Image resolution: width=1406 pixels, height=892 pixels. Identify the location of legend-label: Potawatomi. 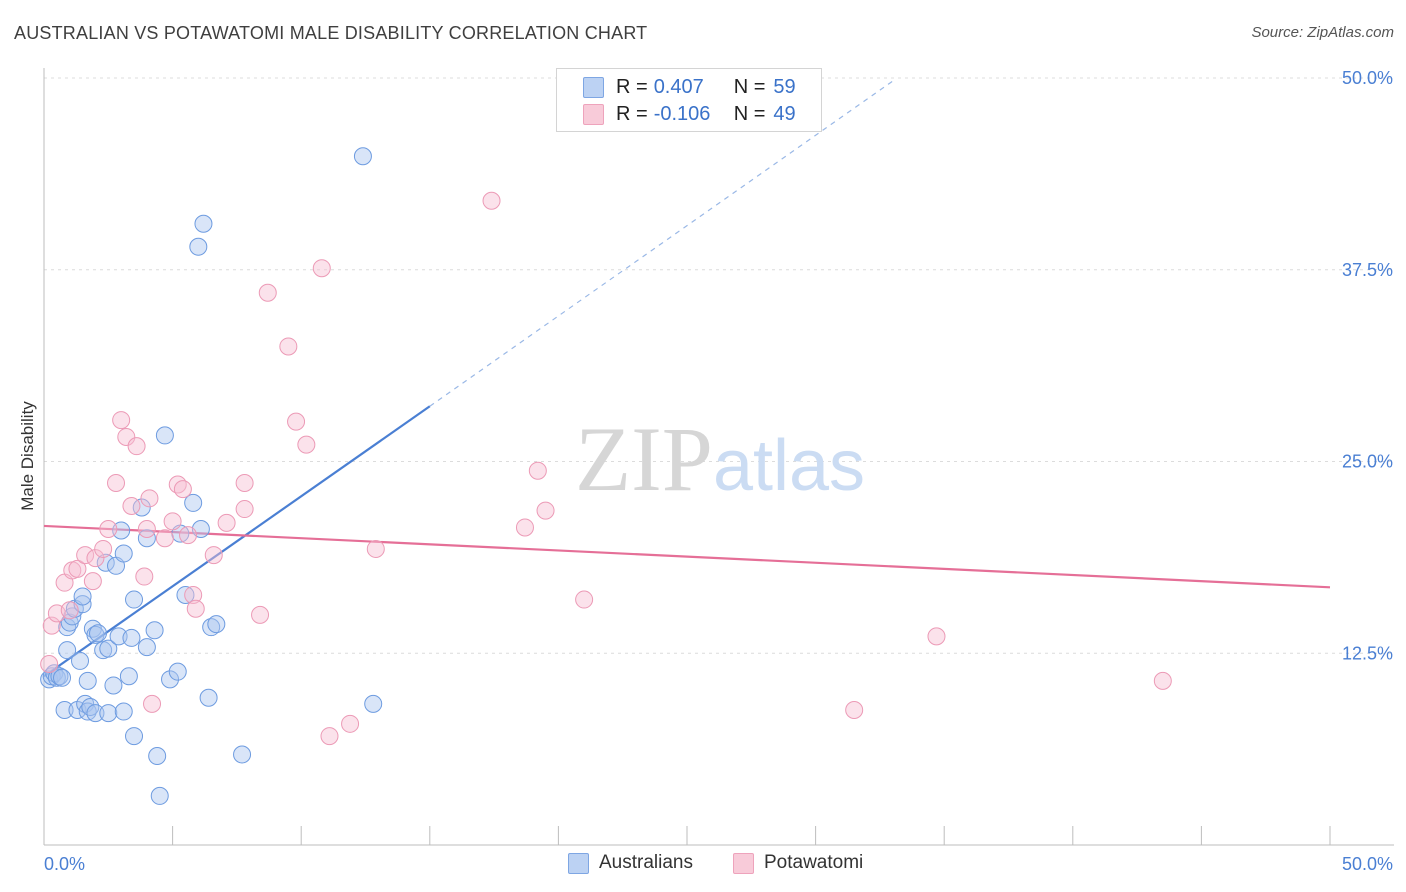
(814, 862).